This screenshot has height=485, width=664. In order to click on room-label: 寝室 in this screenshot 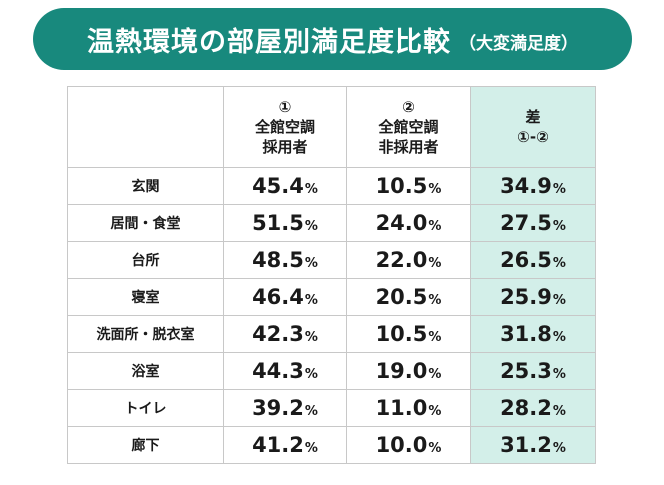, I will do `click(145, 297)`.